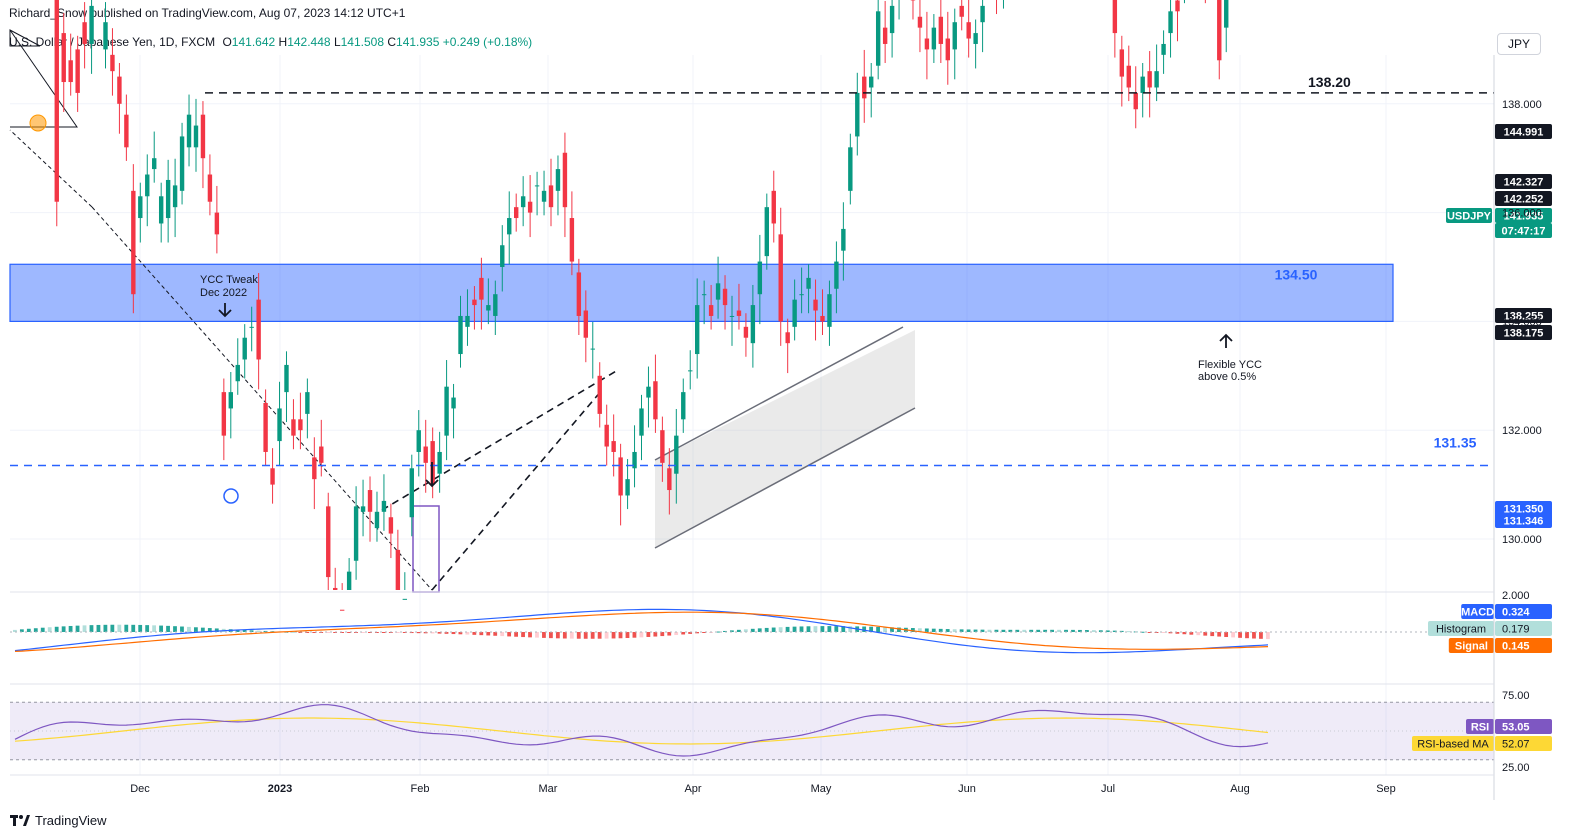  I want to click on rising-channel-fill, so click(785, 439).